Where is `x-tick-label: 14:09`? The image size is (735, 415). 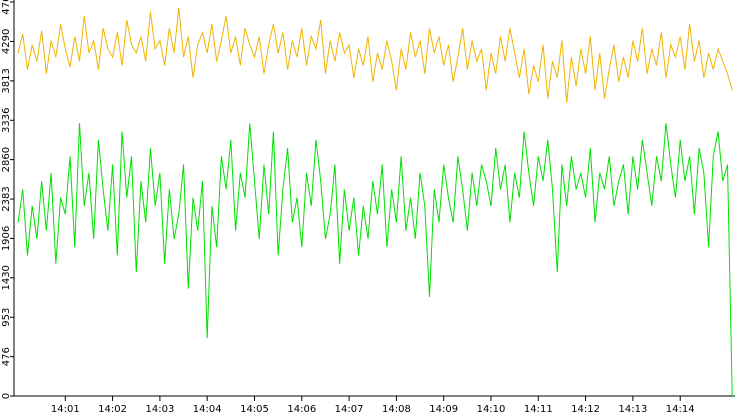
x-tick-label: 14:09 is located at coordinates (443, 409).